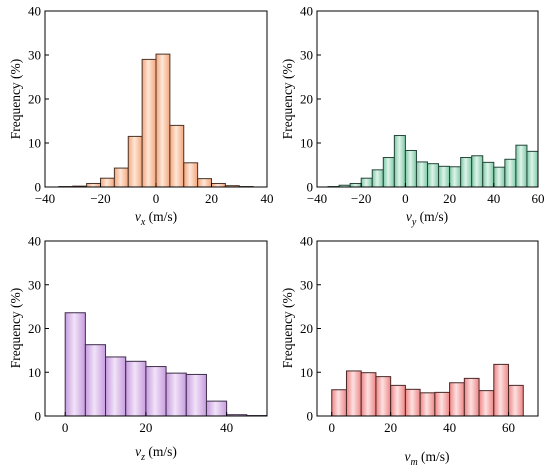  What do you see at coordinates (426, 458) in the screenshot?
I see `x-axis-title: vm (m/s)` at bounding box center [426, 458].